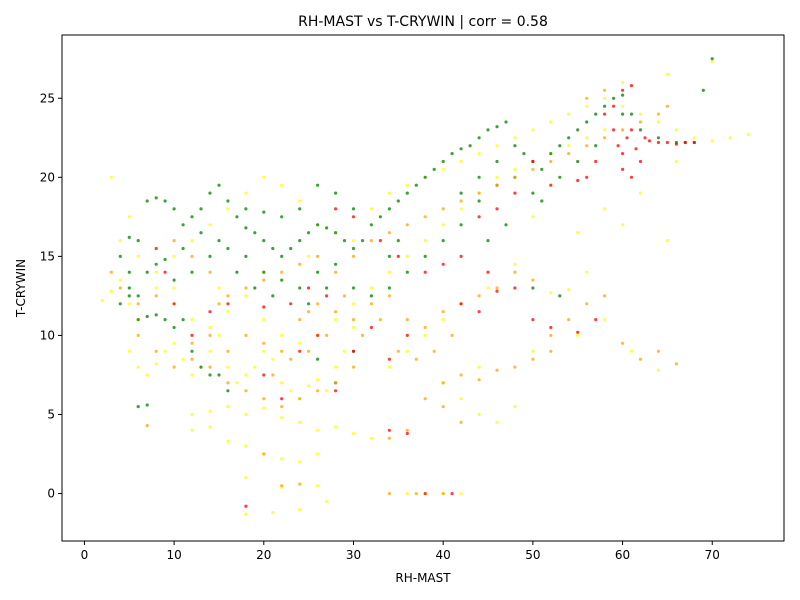 The width and height of the screenshot is (800, 600). What do you see at coordinates (47, 256) in the screenshot?
I see `y-tick-label: 15` at bounding box center [47, 256].